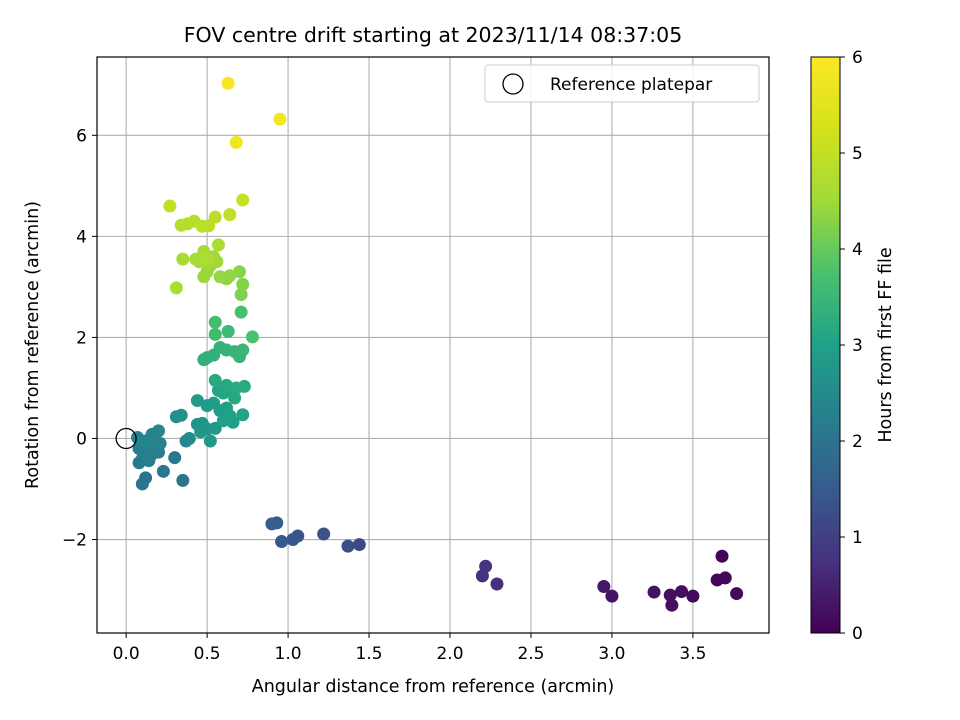 Image resolution: width=960 pixels, height=720 pixels. Describe the element at coordinates (692, 654) in the screenshot. I see `x-tick-label: 3.5` at that location.